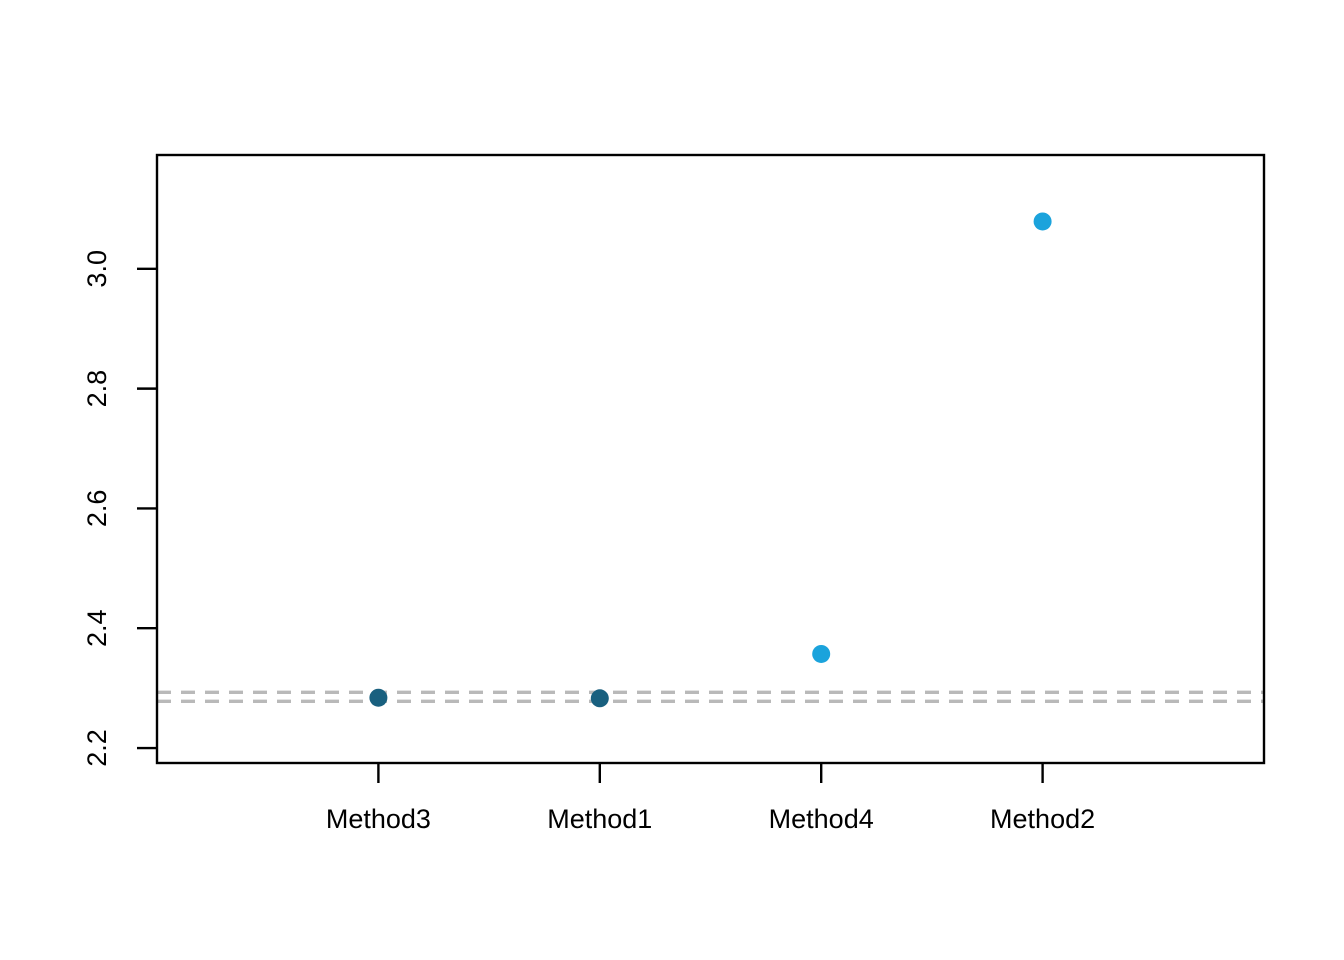 The width and height of the screenshot is (1344, 960). What do you see at coordinates (1042, 819) in the screenshot?
I see `x-axis-label-method2: Method2` at bounding box center [1042, 819].